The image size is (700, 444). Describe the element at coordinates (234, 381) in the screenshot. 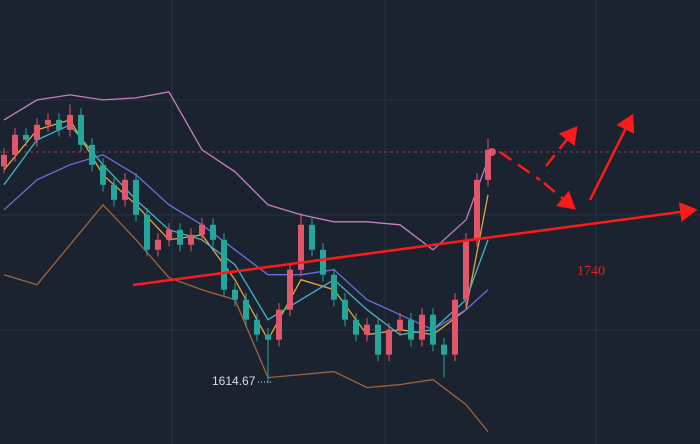

I see `low-label: 1614.67` at that location.